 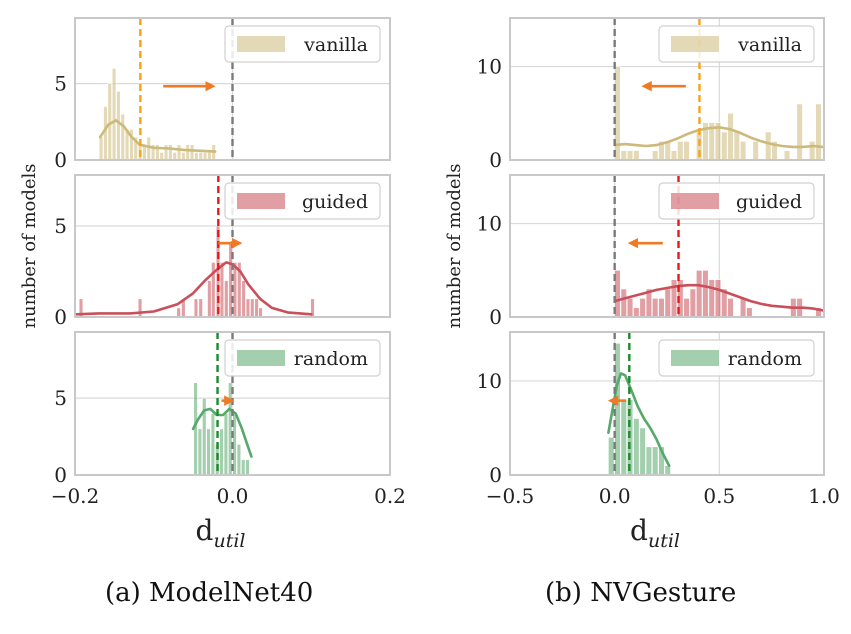 I want to click on panel-0-random: random 0 5, so click(x=222, y=409).